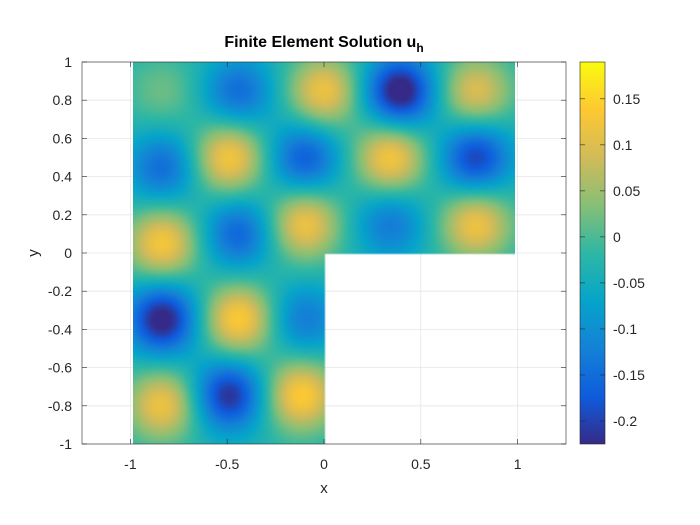  What do you see at coordinates (227, 464) in the screenshot?
I see `x-tick-label: -0.5` at bounding box center [227, 464].